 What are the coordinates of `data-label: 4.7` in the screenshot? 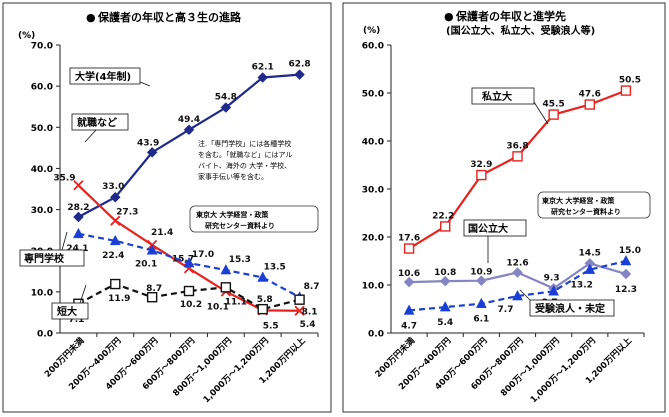 It's located at (409, 326).